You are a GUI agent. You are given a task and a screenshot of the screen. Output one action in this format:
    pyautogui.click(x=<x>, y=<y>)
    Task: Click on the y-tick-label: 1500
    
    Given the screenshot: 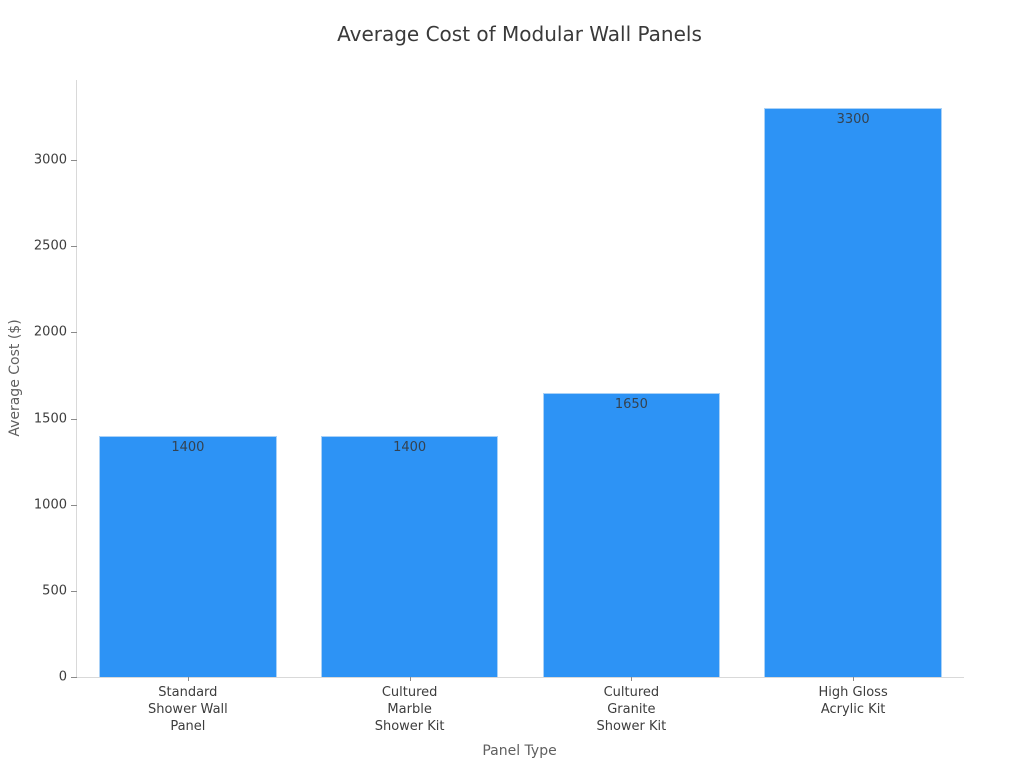 What is the action you would take?
    pyautogui.click(x=50, y=419)
    